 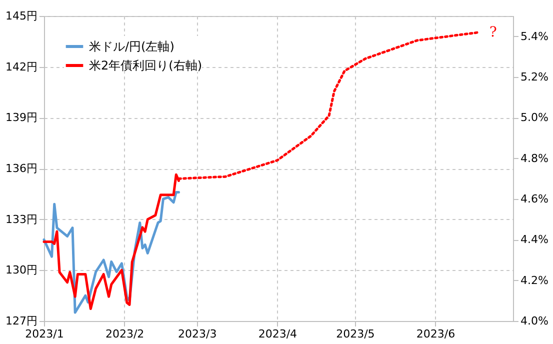 What do you see at coordinates (534, 158) in the screenshot?
I see `y2-tick-label: 4.8%` at bounding box center [534, 158].